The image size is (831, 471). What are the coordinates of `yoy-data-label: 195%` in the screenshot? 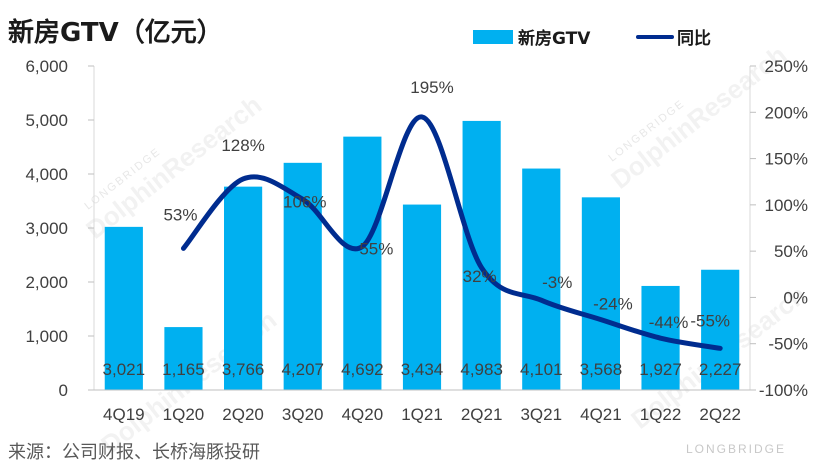 It's located at (431, 87).